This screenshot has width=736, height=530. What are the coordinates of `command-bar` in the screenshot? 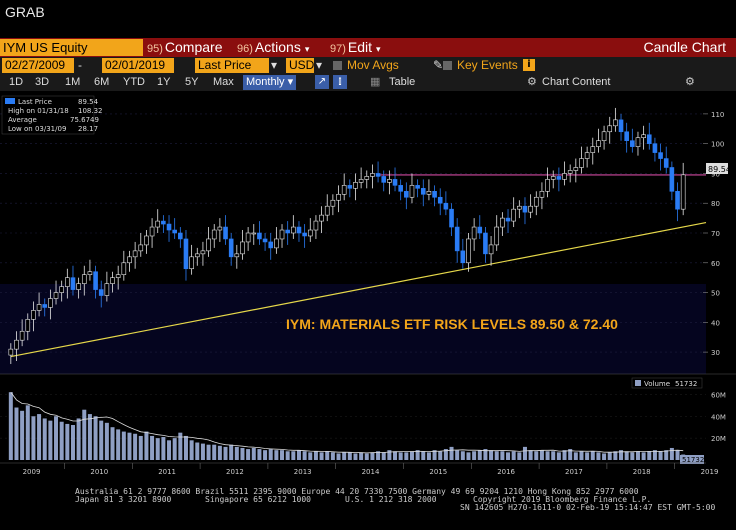 It's located at (368, 47).